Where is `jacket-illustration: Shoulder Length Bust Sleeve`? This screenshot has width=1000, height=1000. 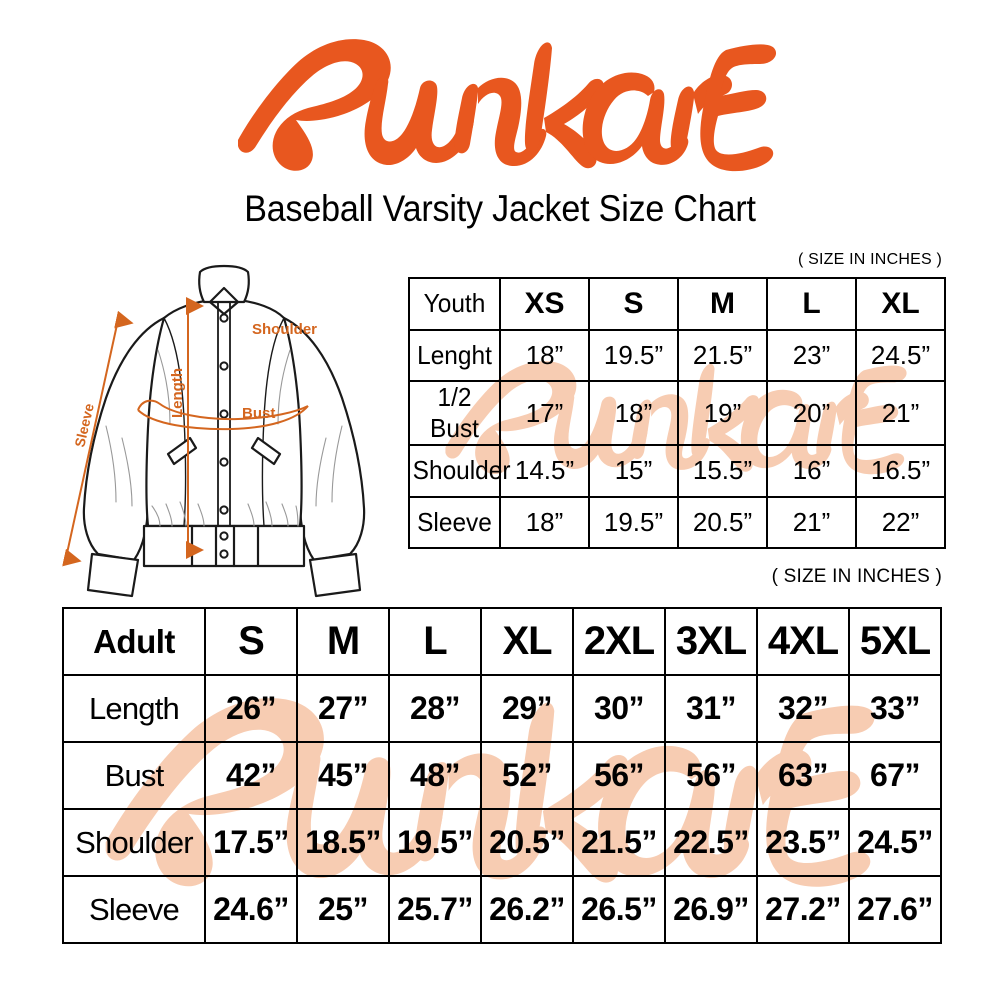
jacket-illustration: Shoulder Length Bust Sleeve is located at coordinates (224, 430).